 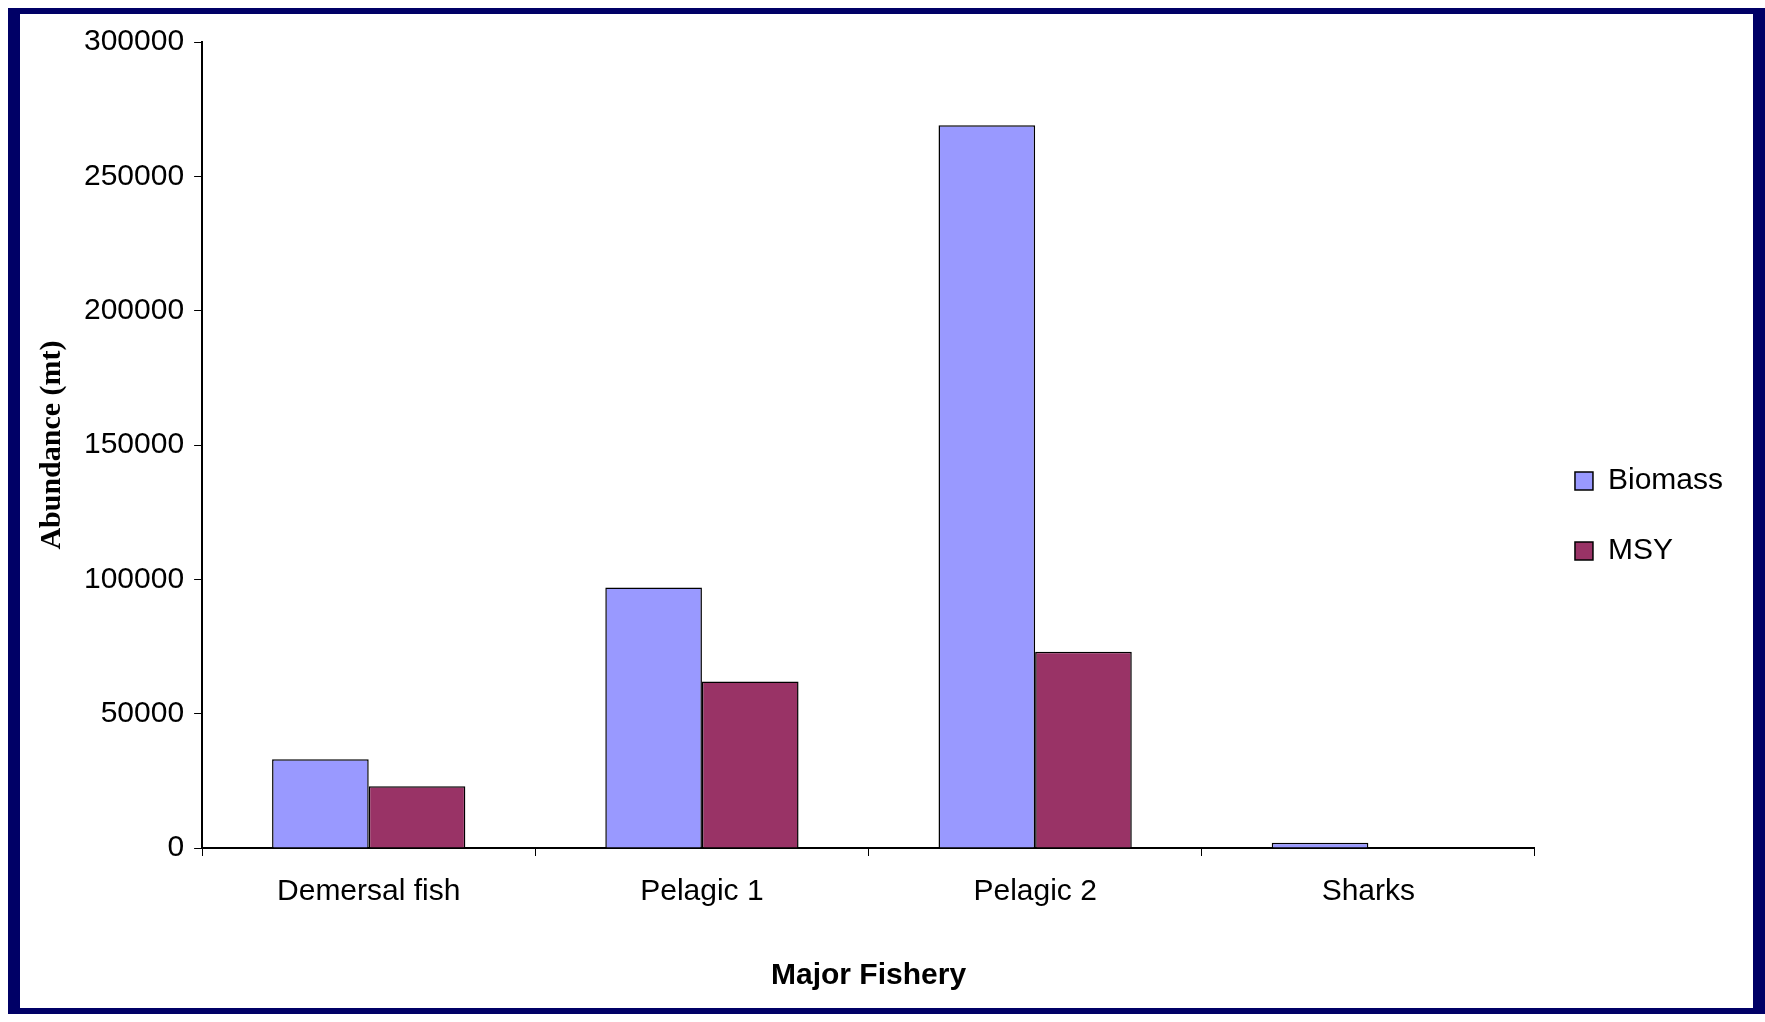 What do you see at coordinates (1665, 479) in the screenshot?
I see `legend-label: Biomass` at bounding box center [1665, 479].